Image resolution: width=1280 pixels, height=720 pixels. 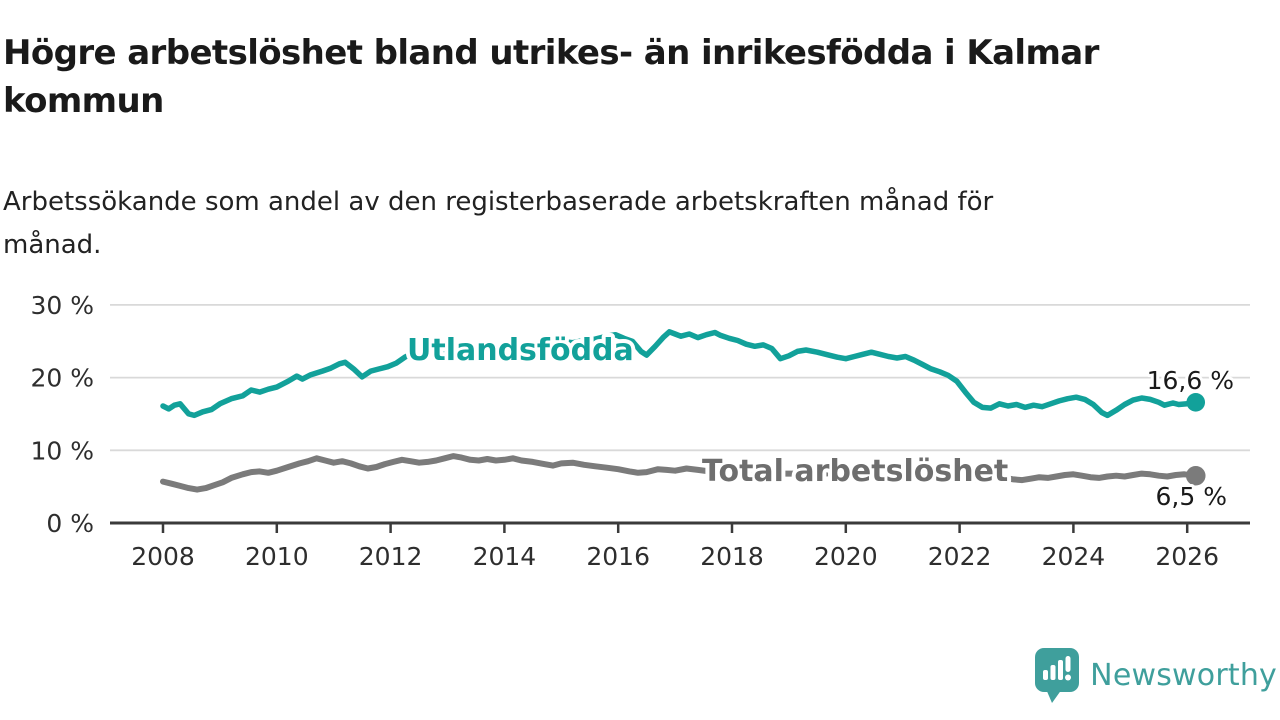 I want to click on newsworthy-bubble-chart-icon, so click(x=1057, y=675).